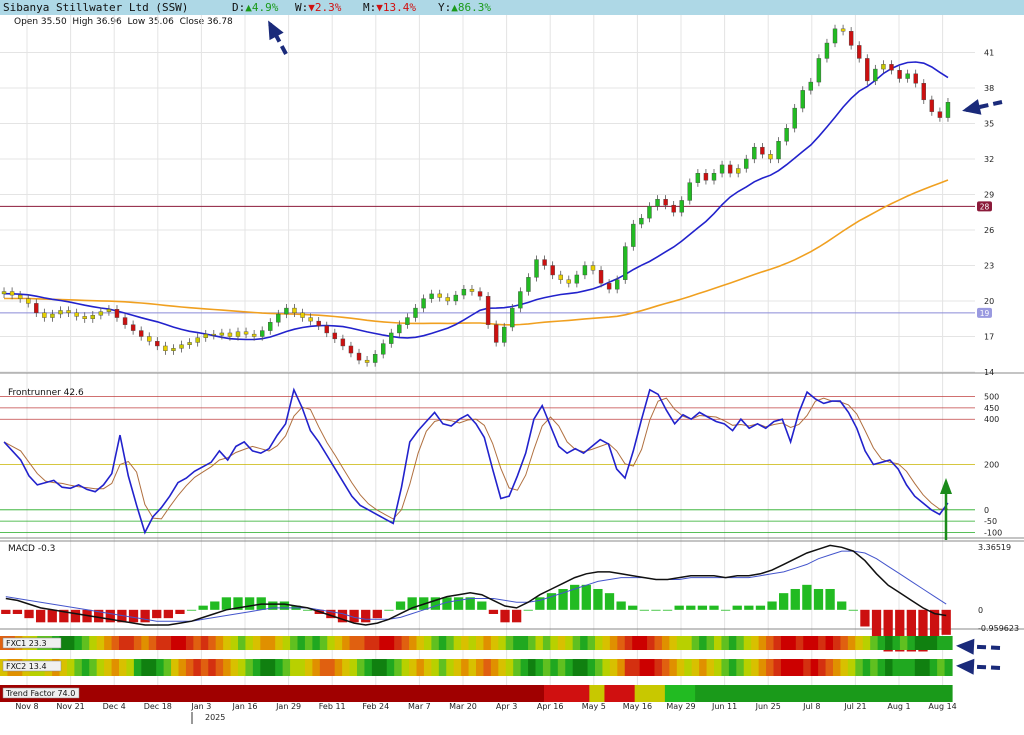 The height and width of the screenshot is (735, 1024). Describe the element at coordinates (419, 706) in the screenshot. I see `x-tick-label: Mar 7` at that location.